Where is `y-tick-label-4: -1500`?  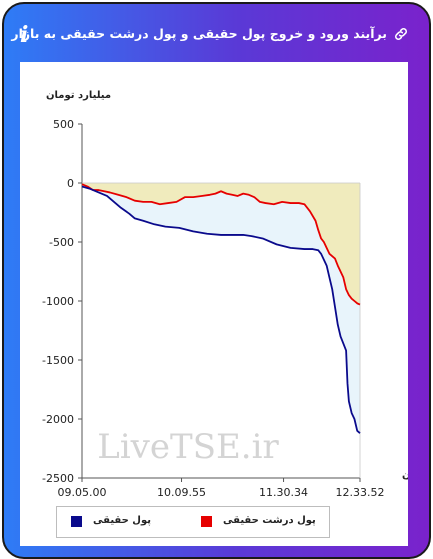
y-tick-label-4: -1500 is located at coordinates (58, 360).